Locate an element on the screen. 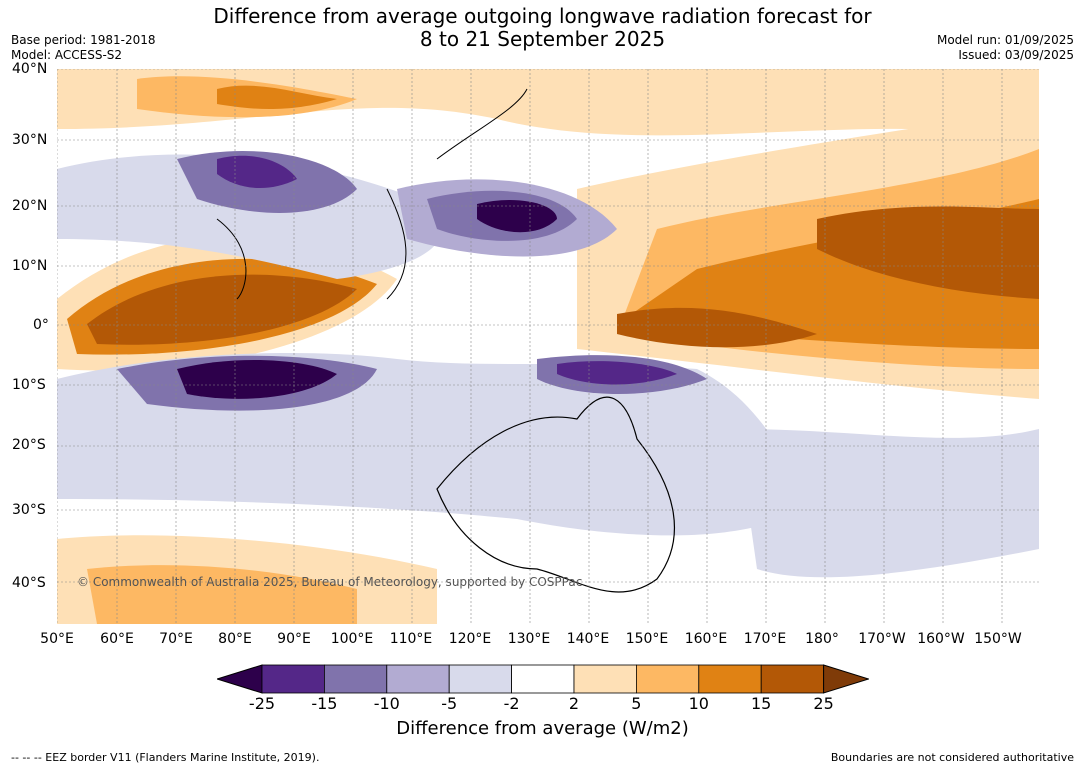  lon-label: 90°E is located at coordinates (294, 639).